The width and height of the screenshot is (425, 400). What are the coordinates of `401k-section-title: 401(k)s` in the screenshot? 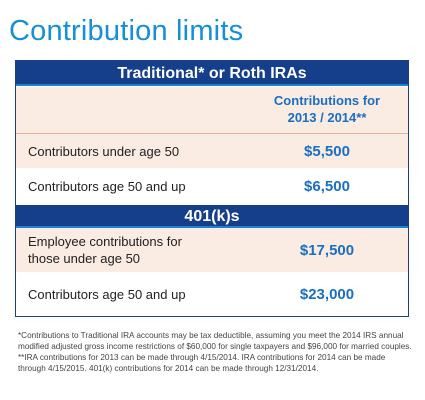 It's located at (212, 216).